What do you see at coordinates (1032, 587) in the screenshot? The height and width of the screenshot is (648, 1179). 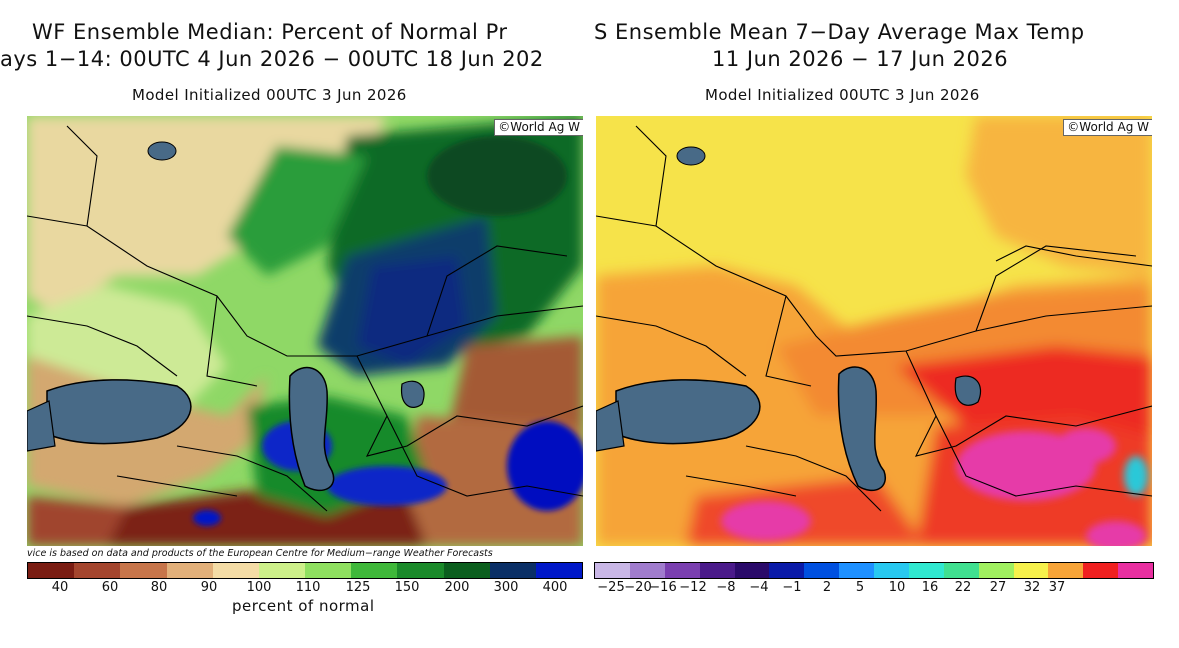 I see `temp-tick-label: 32` at bounding box center [1032, 587].